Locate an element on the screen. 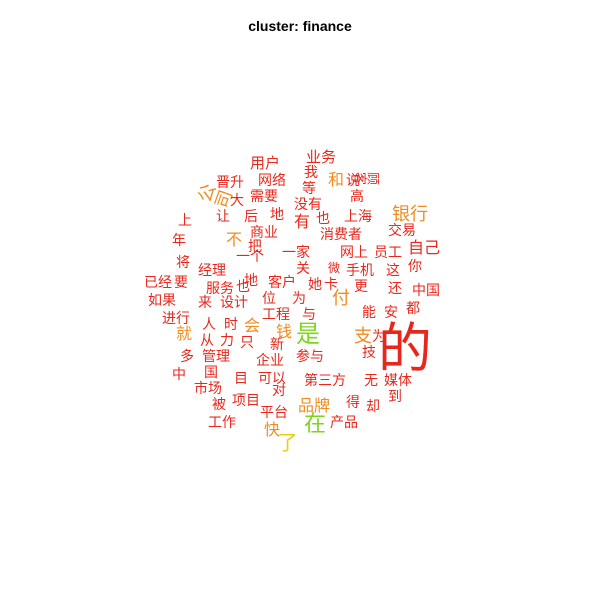 The width and height of the screenshot is (600, 600). cloud-word: 关 is located at coordinates (303, 269).